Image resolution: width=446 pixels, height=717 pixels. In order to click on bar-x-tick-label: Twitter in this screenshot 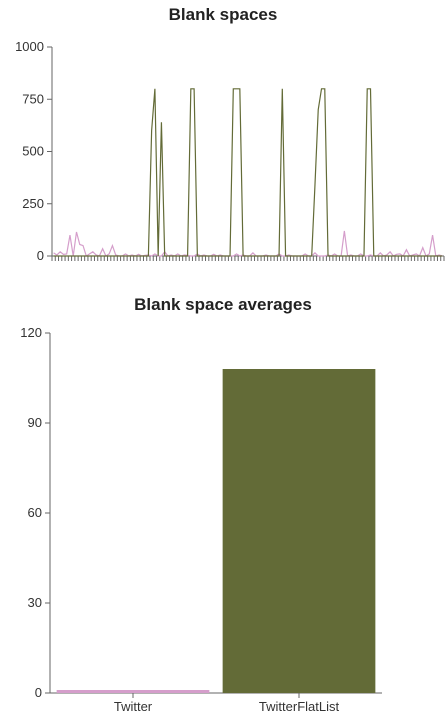, I will do `click(133, 706)`.